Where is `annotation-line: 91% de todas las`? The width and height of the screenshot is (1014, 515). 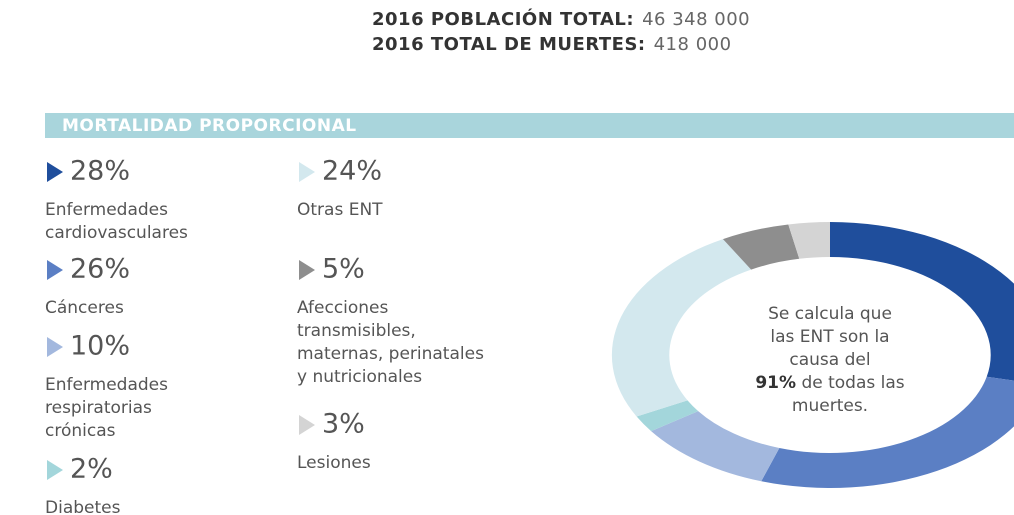 annotation-line: 91% de todas las is located at coordinates (829, 383).